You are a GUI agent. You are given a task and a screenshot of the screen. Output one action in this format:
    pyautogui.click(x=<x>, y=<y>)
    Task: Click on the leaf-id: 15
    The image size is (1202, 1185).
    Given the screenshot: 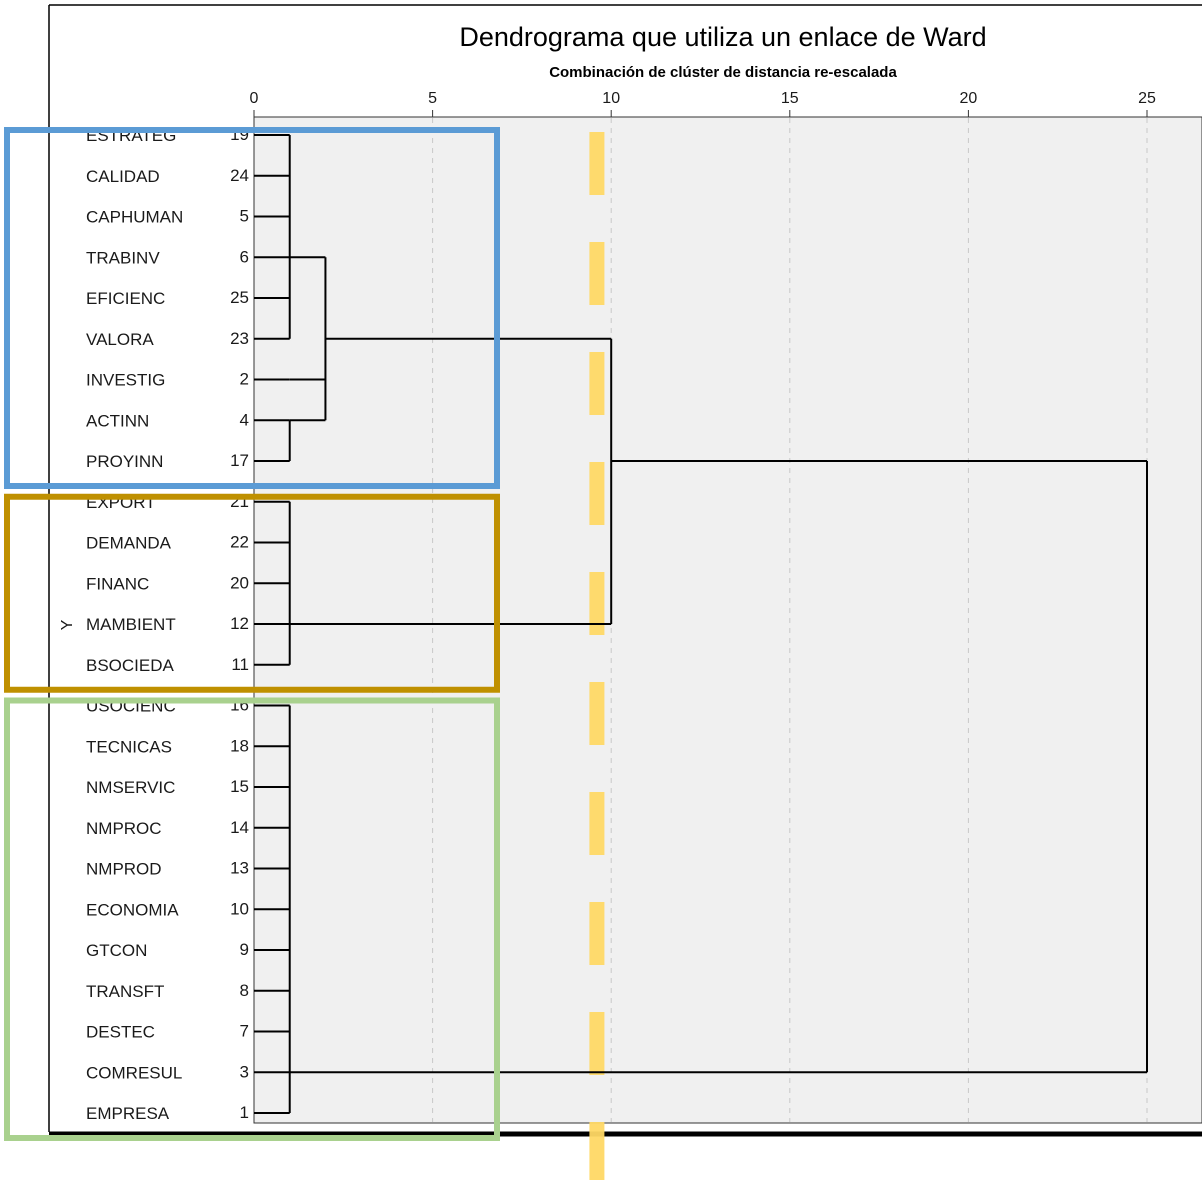 What is the action you would take?
    pyautogui.click(x=239, y=786)
    